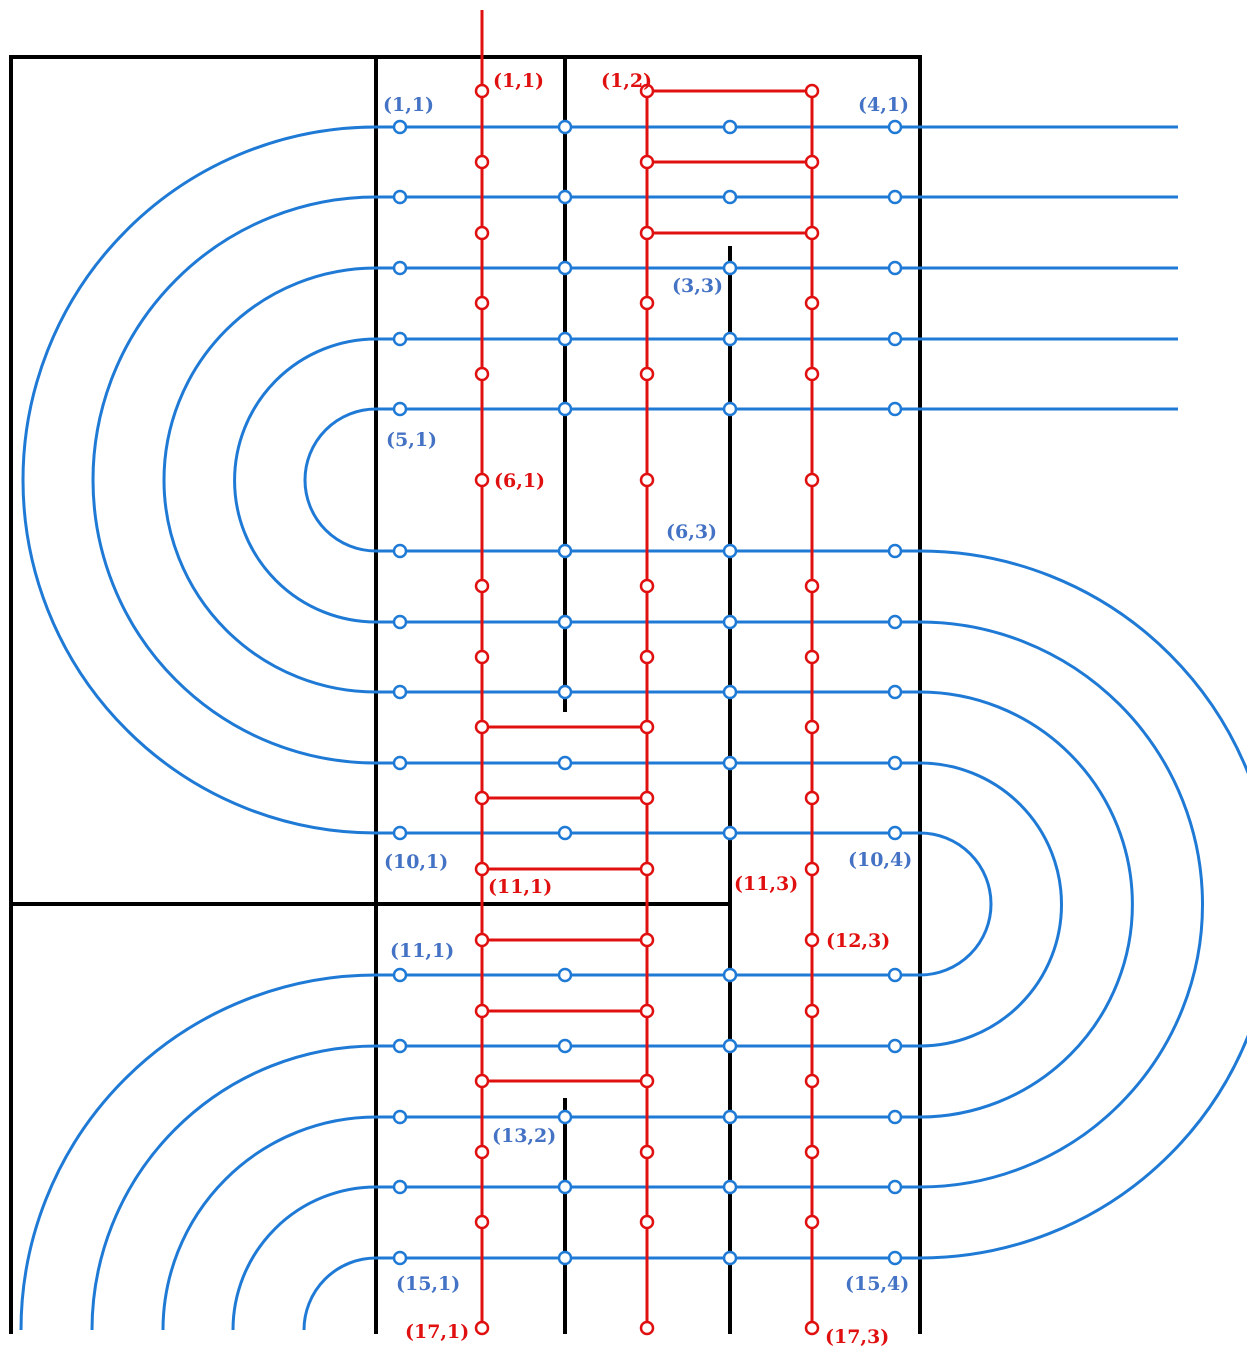  I want to click on red-label-12-3: (12,3), so click(858, 941).